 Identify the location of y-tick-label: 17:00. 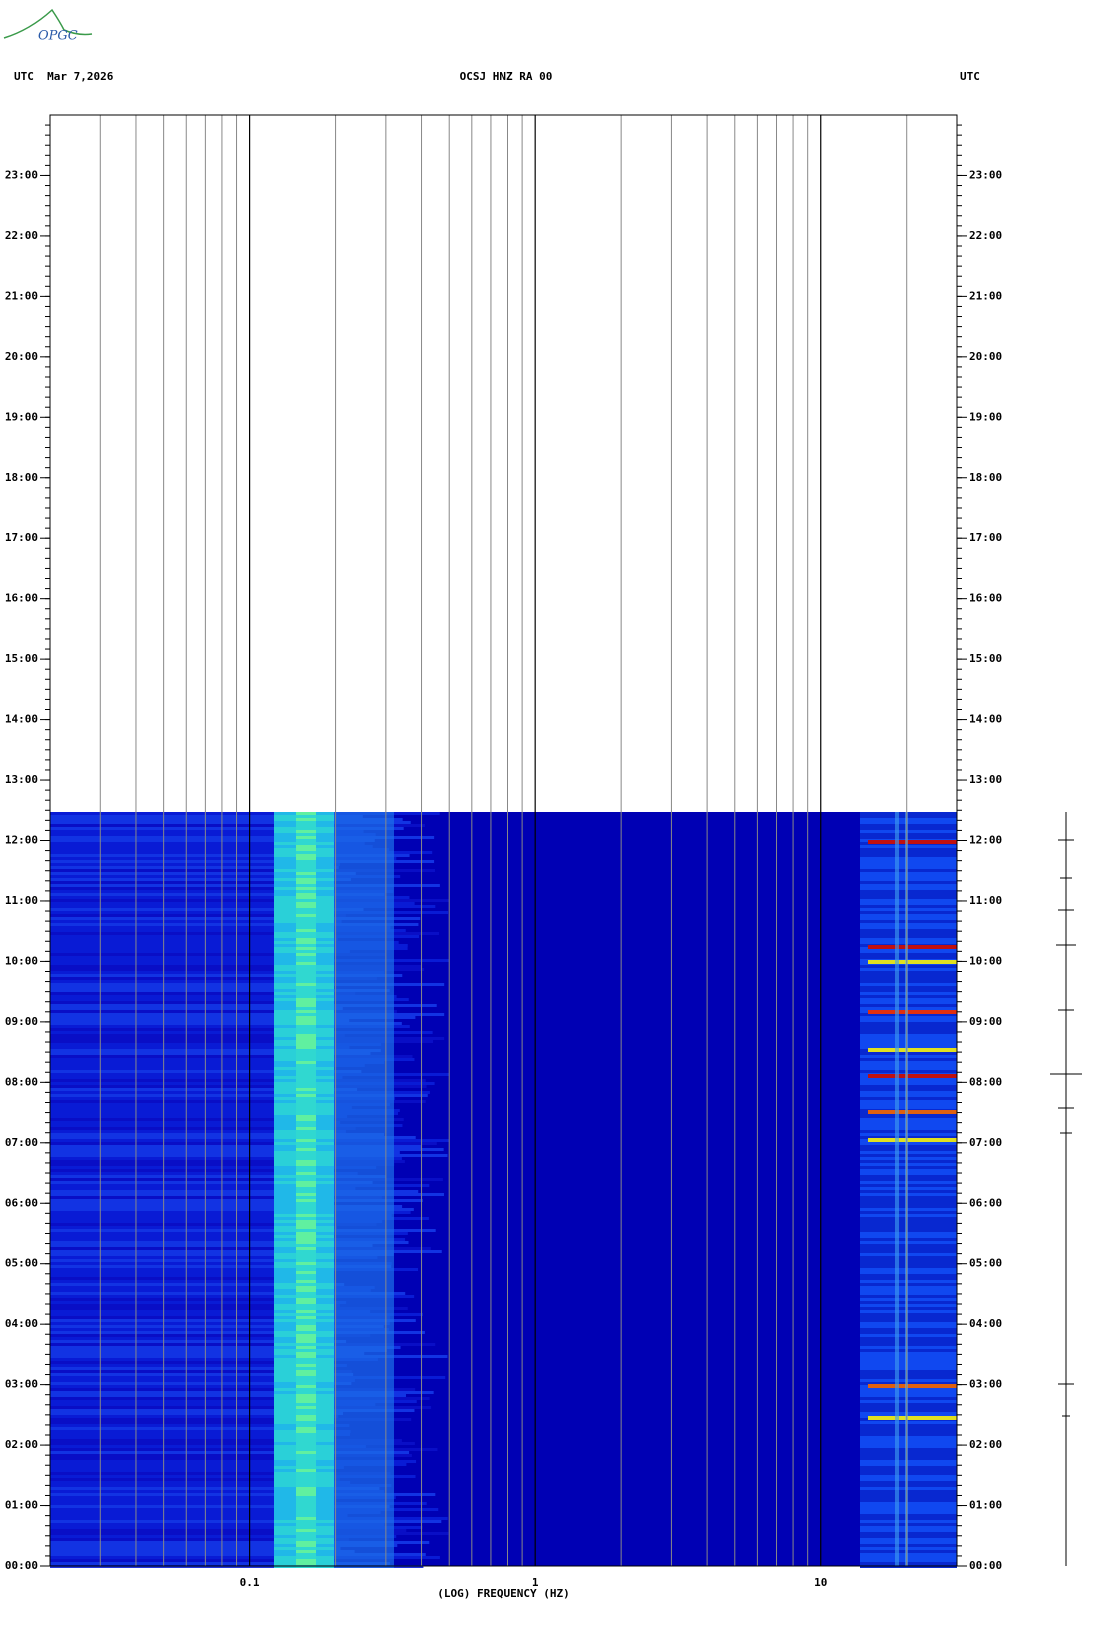
(21, 537).